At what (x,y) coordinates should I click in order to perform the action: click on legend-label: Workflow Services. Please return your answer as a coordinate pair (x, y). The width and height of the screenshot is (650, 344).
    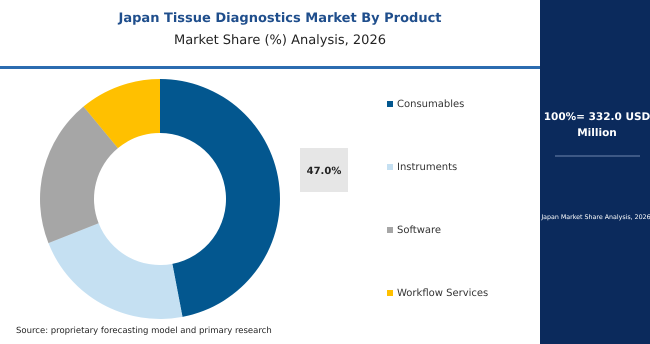
    Looking at the image, I should click on (442, 293).